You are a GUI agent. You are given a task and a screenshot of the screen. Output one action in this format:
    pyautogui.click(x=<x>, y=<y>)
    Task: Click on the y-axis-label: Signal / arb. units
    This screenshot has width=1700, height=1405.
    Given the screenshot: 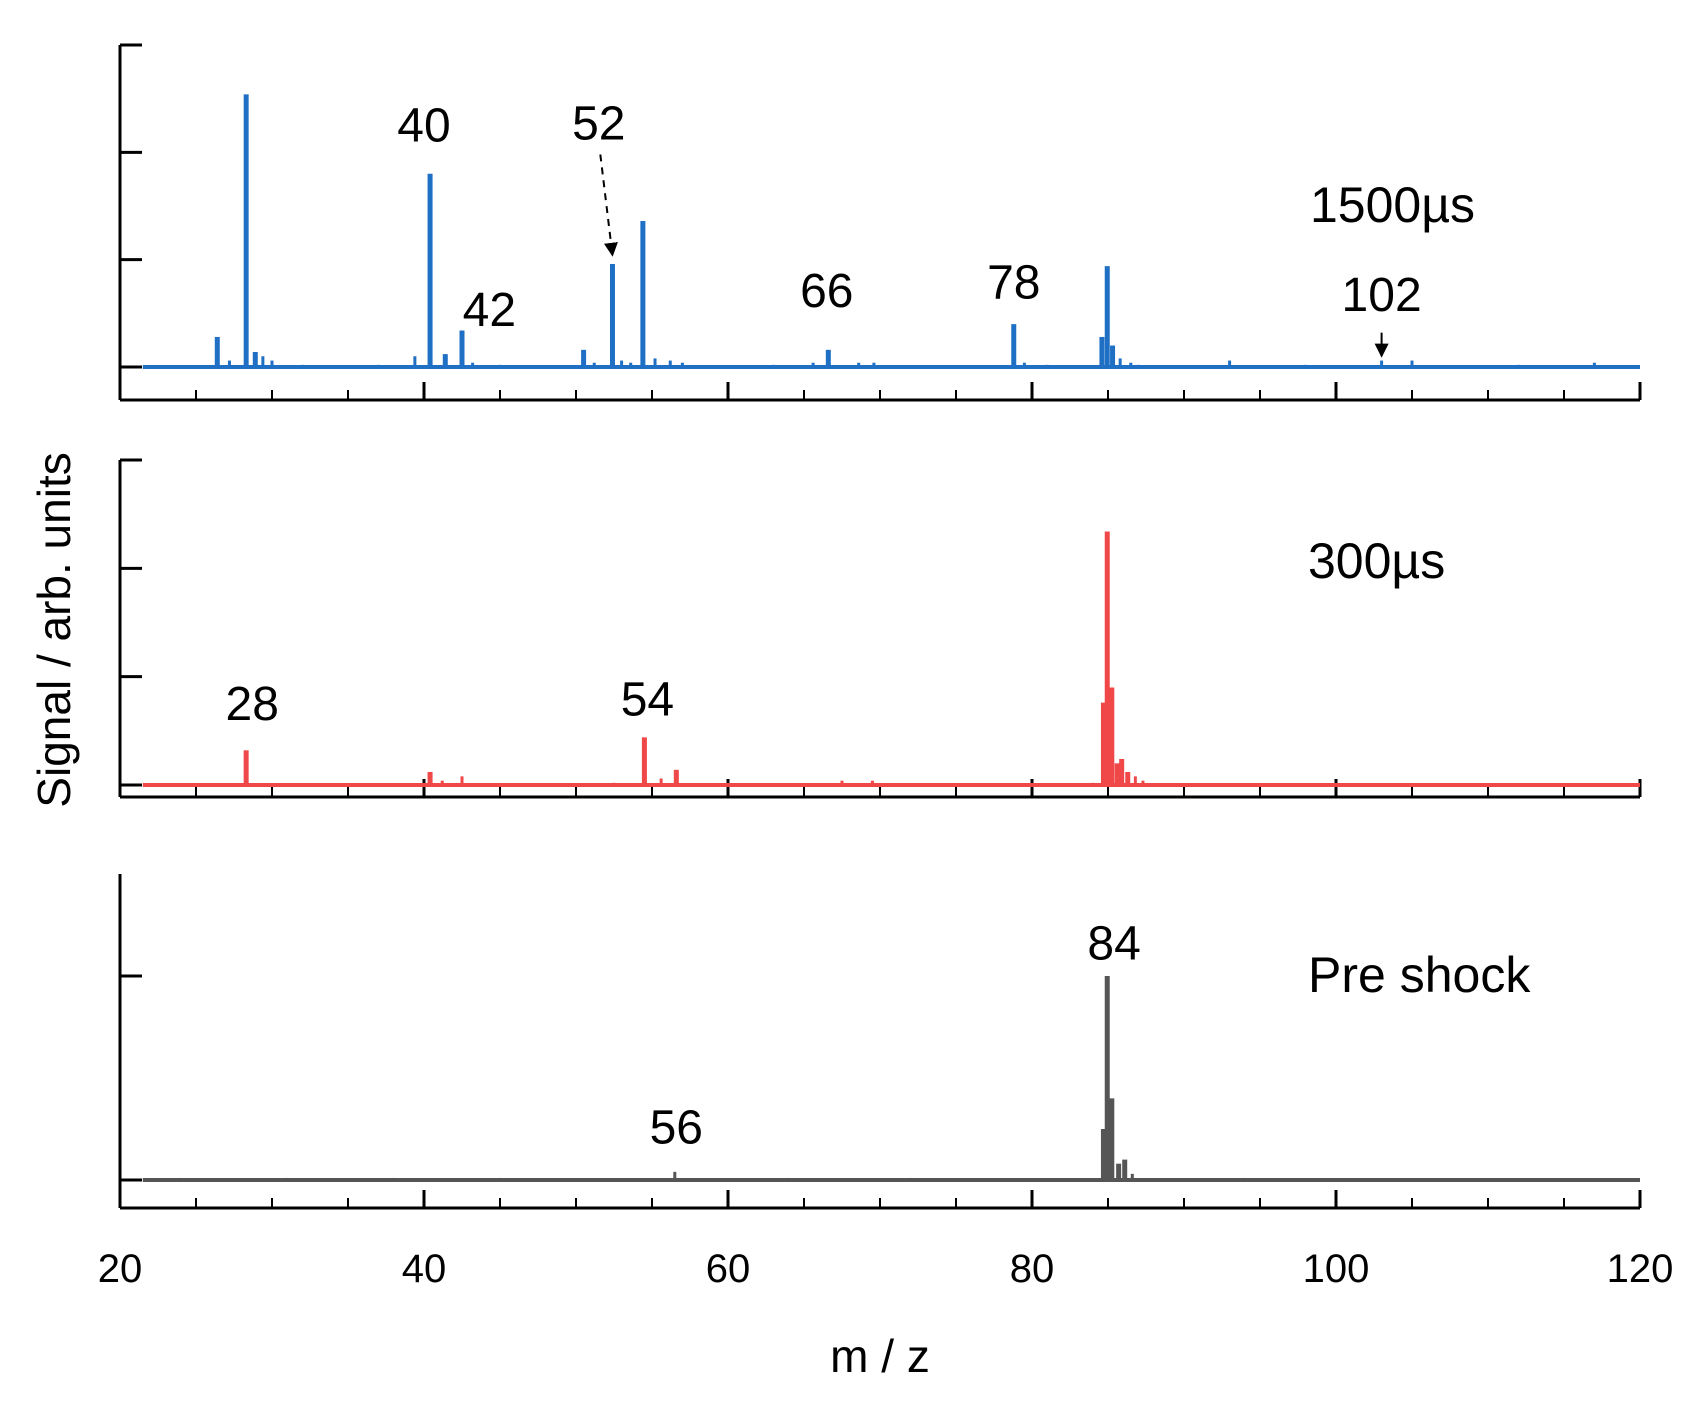 What is the action you would take?
    pyautogui.click(x=54, y=629)
    